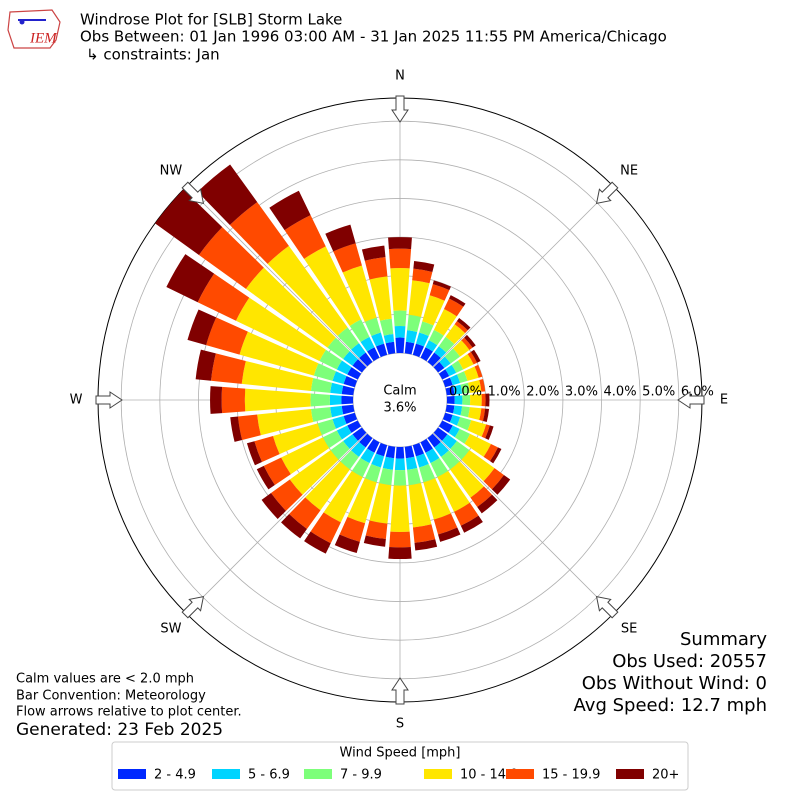  Describe the element at coordinates (171, 170) in the screenshot. I see `compass-label: NW` at that location.